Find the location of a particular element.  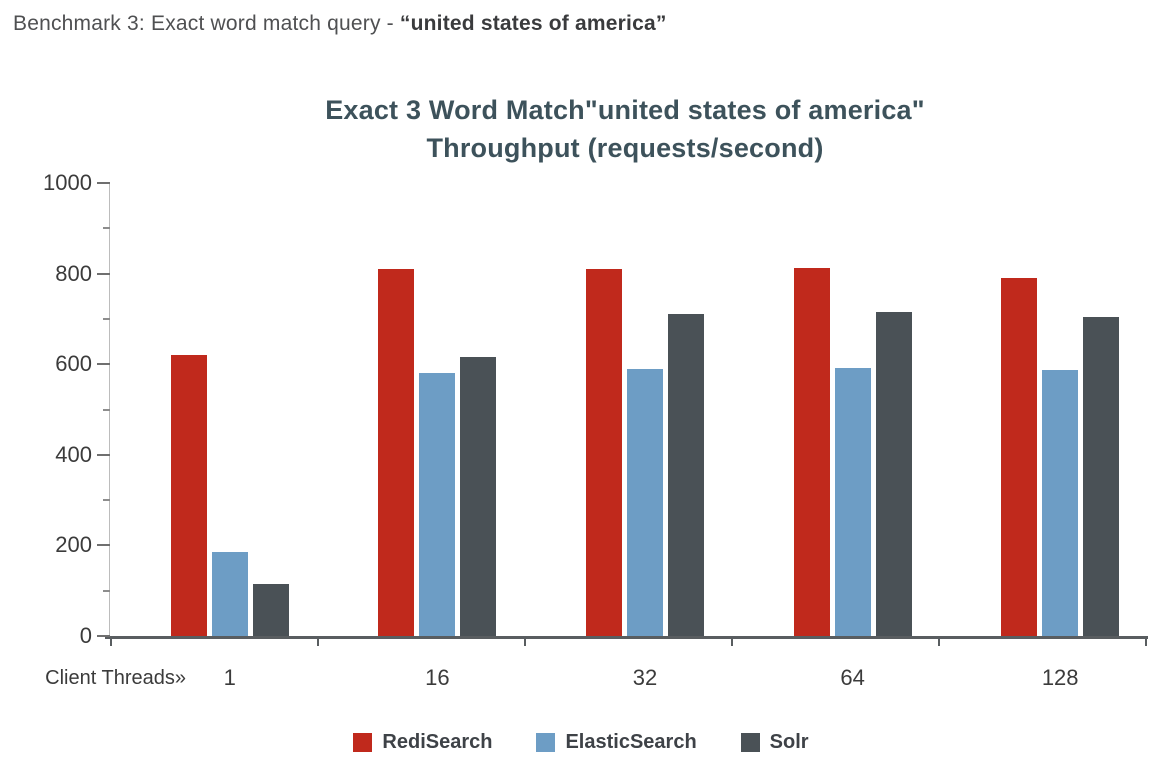

x-category-label-128: 128 is located at coordinates (1060, 677).